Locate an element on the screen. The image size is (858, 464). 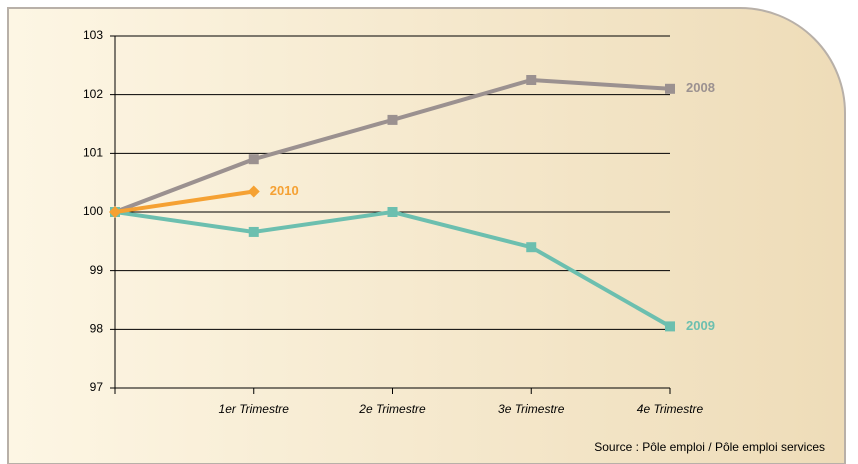
y-tick-label: 100 is located at coordinates (93, 211).